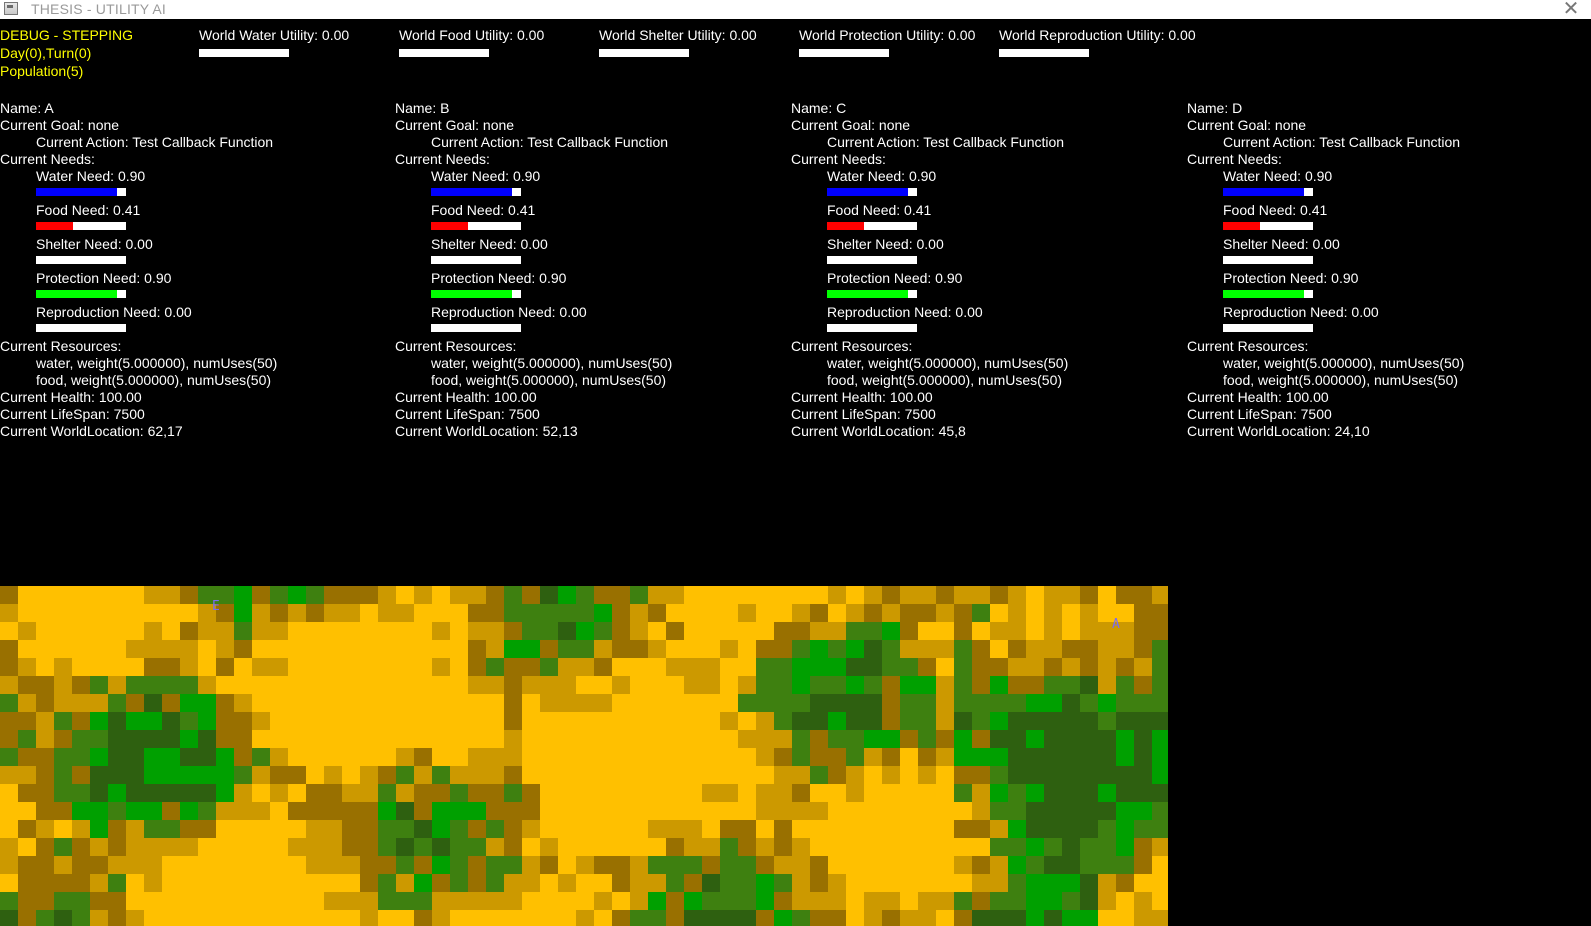 The height and width of the screenshot is (926, 1591). I want to click on agent-marker-e: E, so click(216, 606).